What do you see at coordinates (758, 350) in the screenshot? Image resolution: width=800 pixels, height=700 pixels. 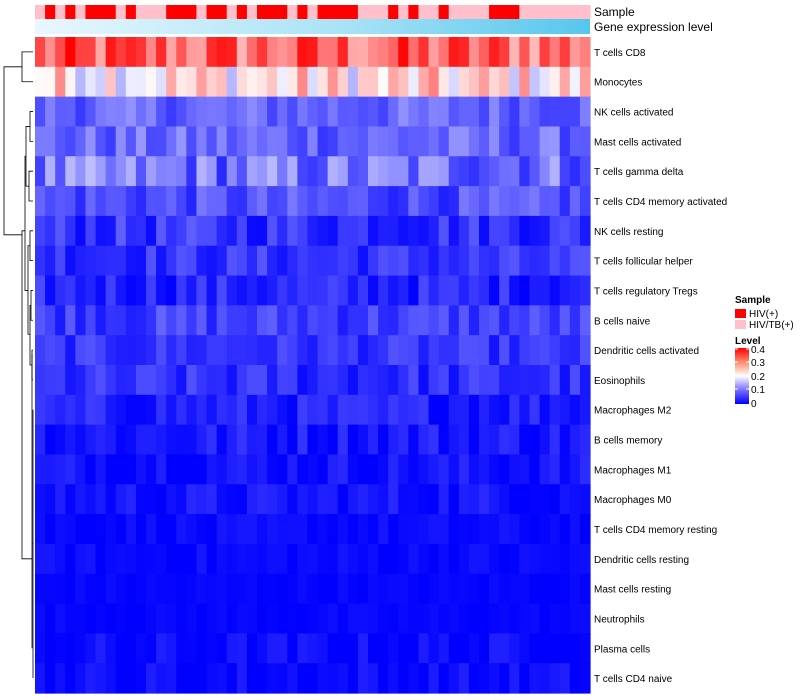 I see `legend-tick-0.4: 0.4` at bounding box center [758, 350].